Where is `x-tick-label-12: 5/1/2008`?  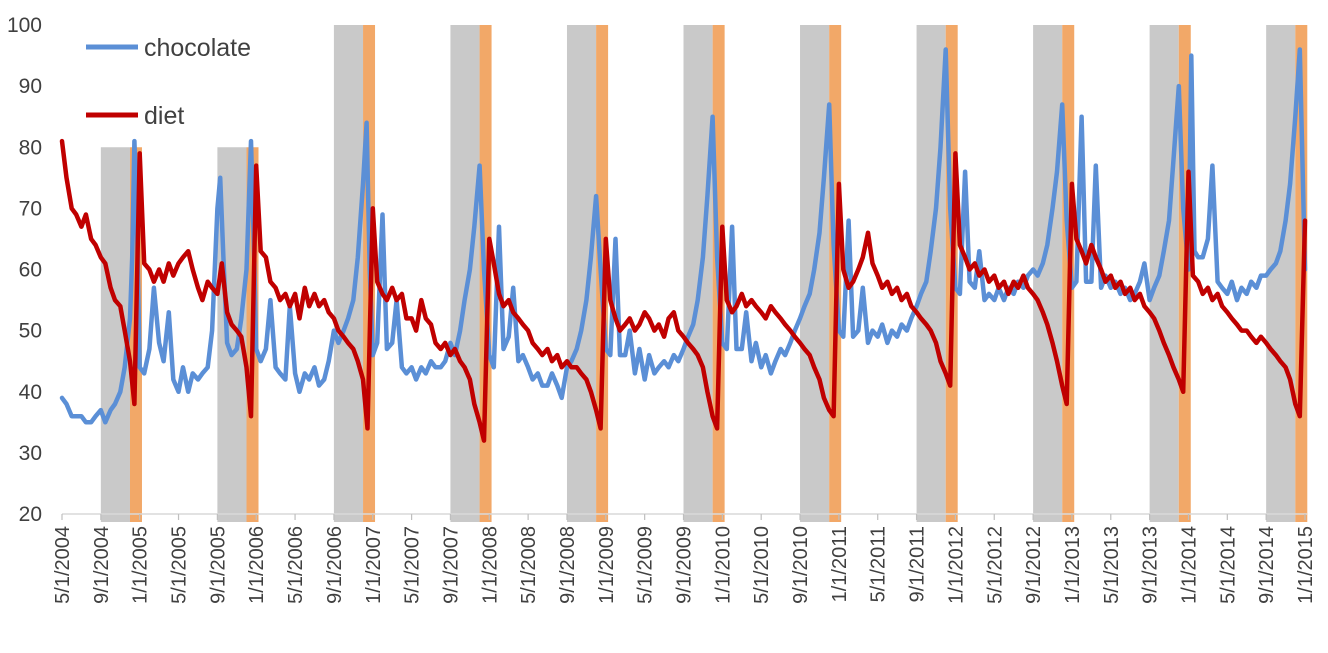
x-tick-label-12: 5/1/2008 is located at coordinates (529, 565).